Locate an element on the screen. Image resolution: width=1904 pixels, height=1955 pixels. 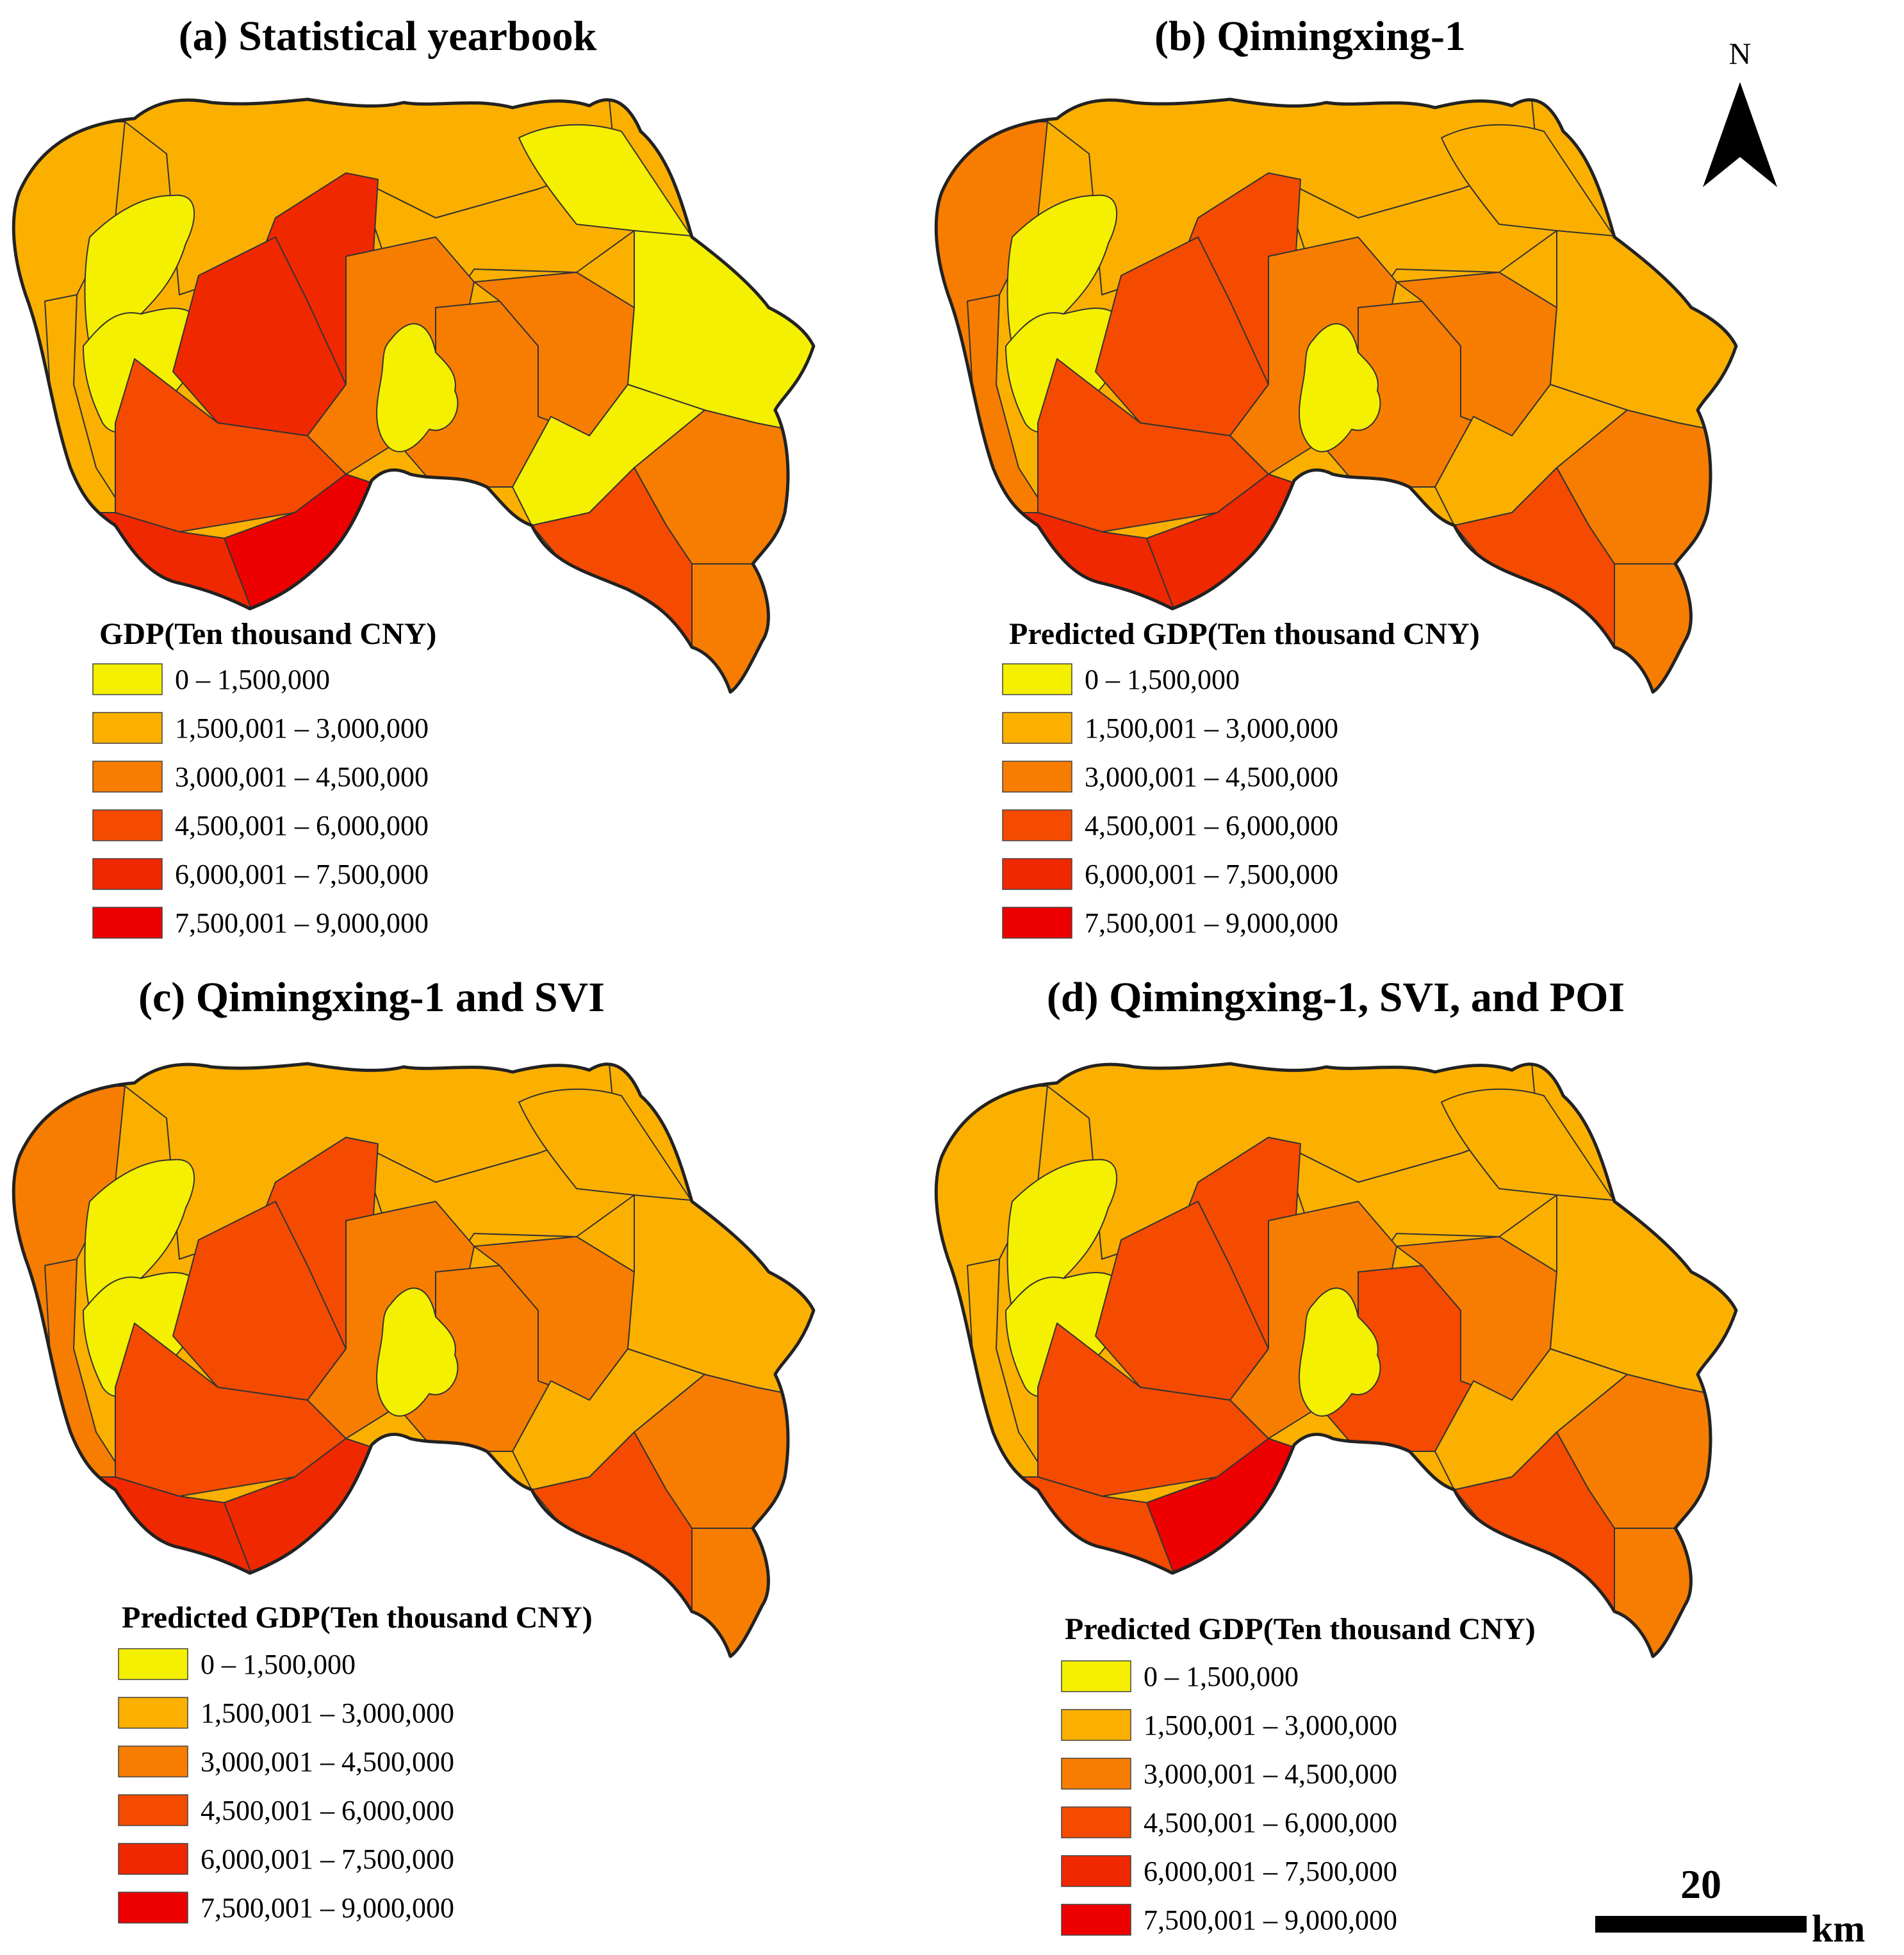
scale-bar-distance: 20 is located at coordinates (1700, 1884).